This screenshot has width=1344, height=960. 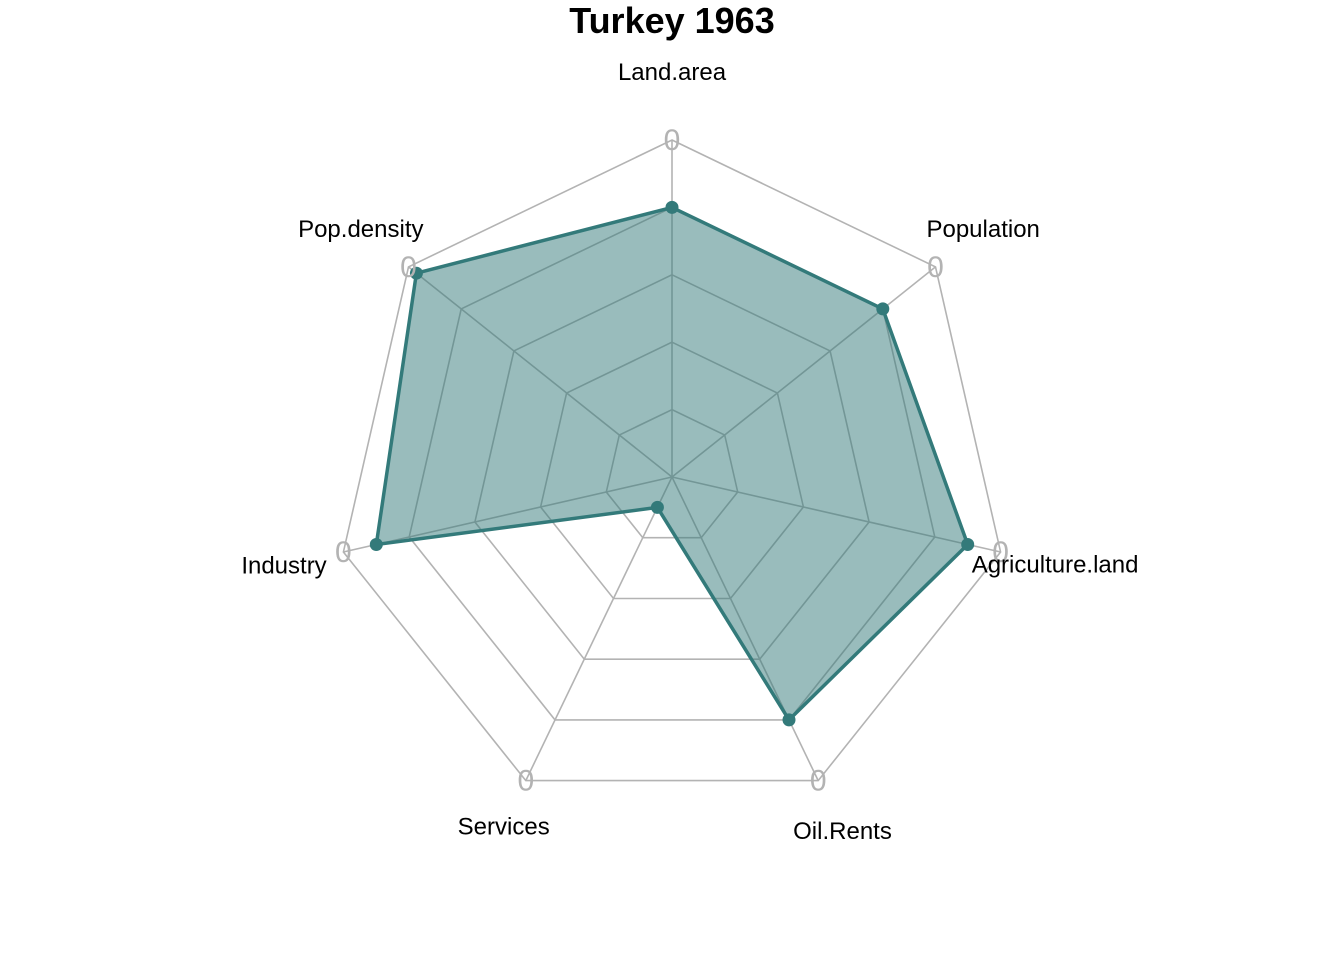 What do you see at coordinates (1000, 552) in the screenshot?
I see `ring-label-2: 0` at bounding box center [1000, 552].